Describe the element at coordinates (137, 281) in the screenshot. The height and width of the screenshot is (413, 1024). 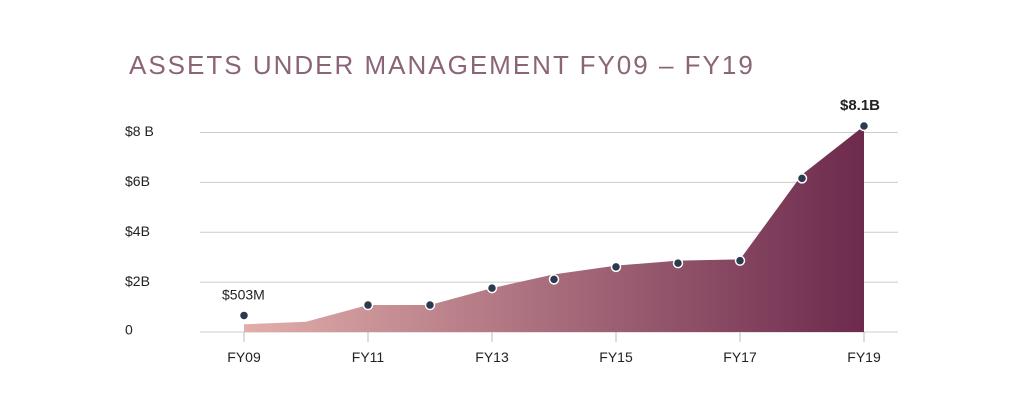
I see `y-tick-label: $2B` at that location.